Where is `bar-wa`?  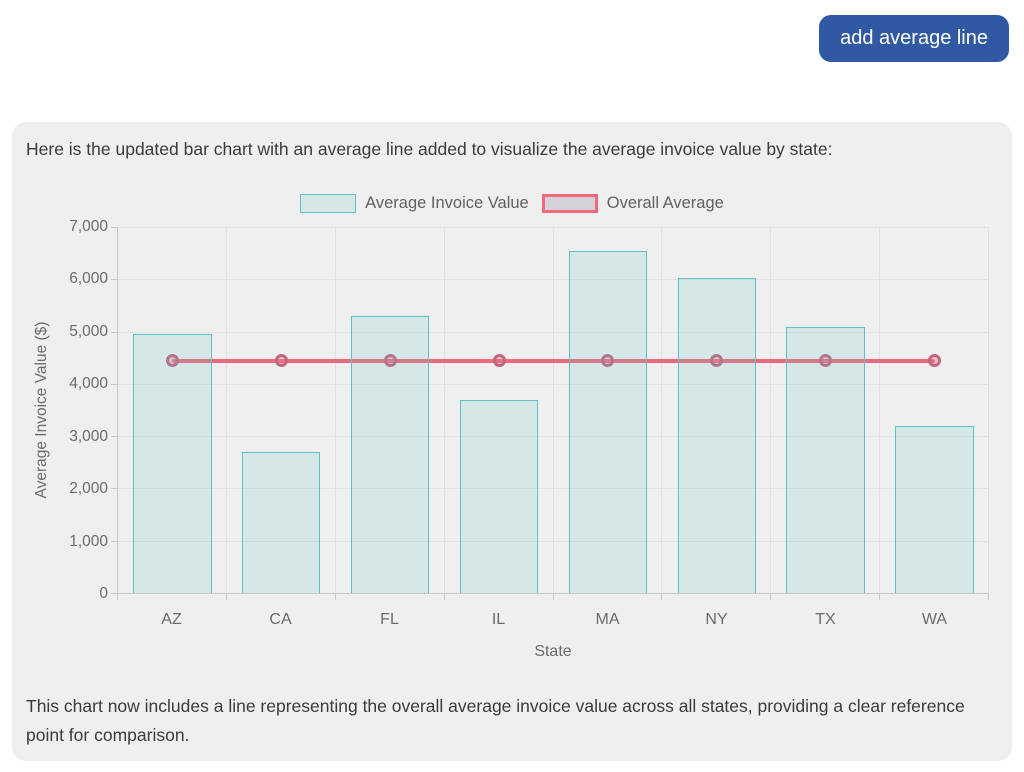
bar-wa is located at coordinates (934, 509).